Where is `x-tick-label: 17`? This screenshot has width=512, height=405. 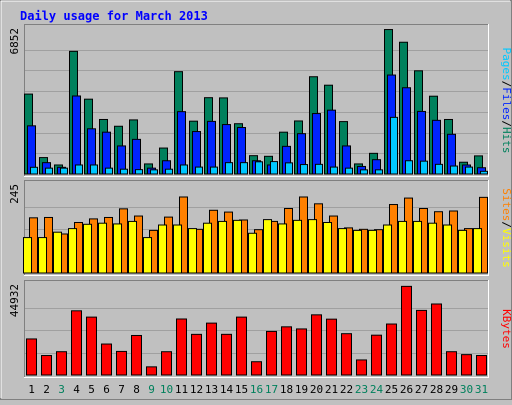
x-tick-label: 17 is located at coordinates (271, 389).